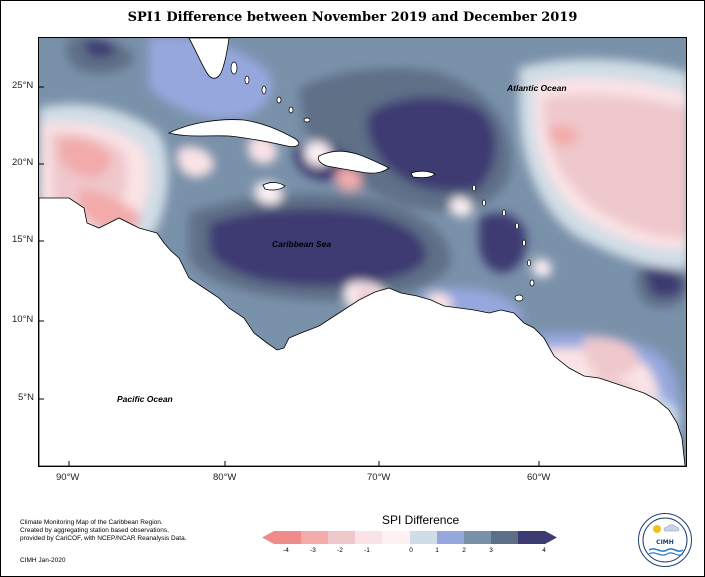 The width and height of the screenshot is (705, 577). What do you see at coordinates (302, 244) in the screenshot?
I see `caribbean-sea-label: Caribbean Sea` at bounding box center [302, 244].